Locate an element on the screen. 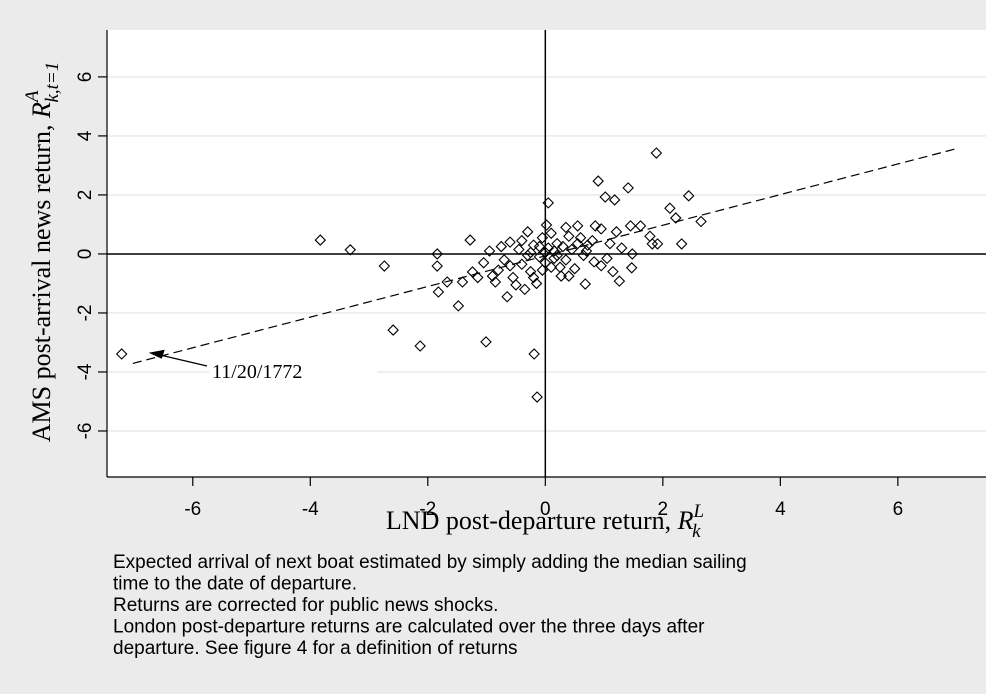  y-label-sup: A is located at coordinates (32, 97).